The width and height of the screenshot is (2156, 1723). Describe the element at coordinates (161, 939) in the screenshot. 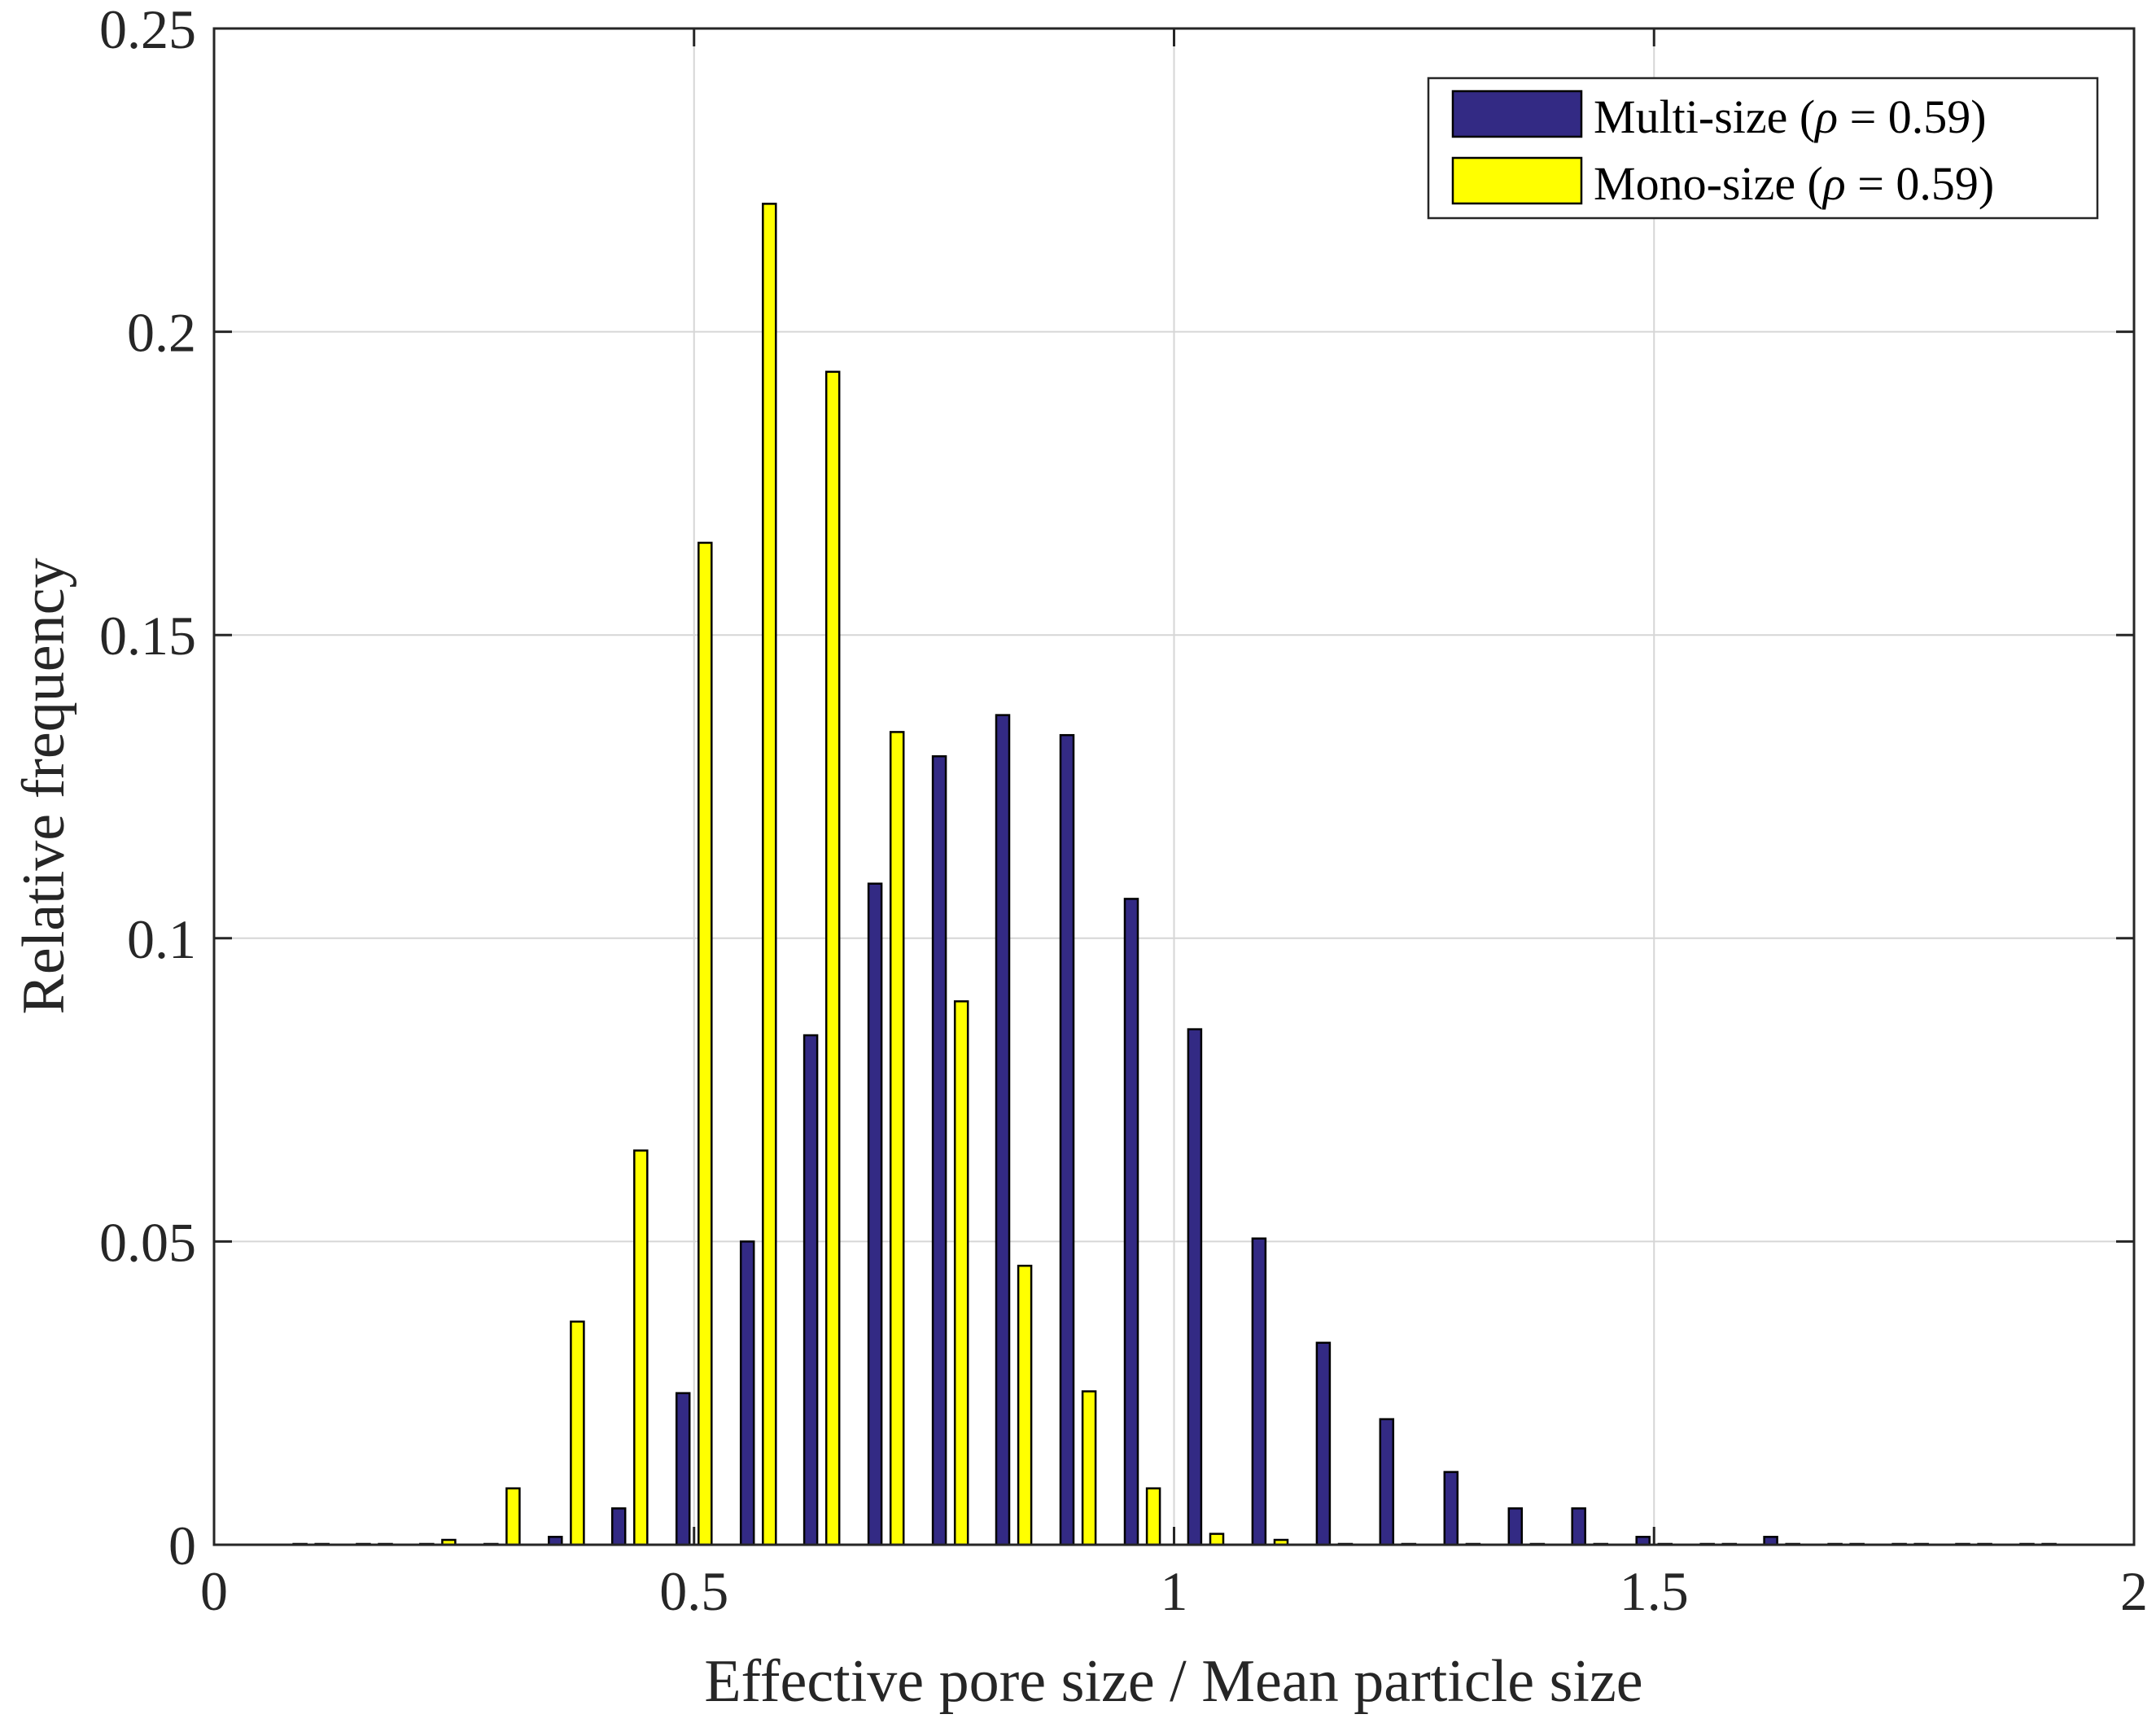

I see `y-tick-label: 0.1` at that location.